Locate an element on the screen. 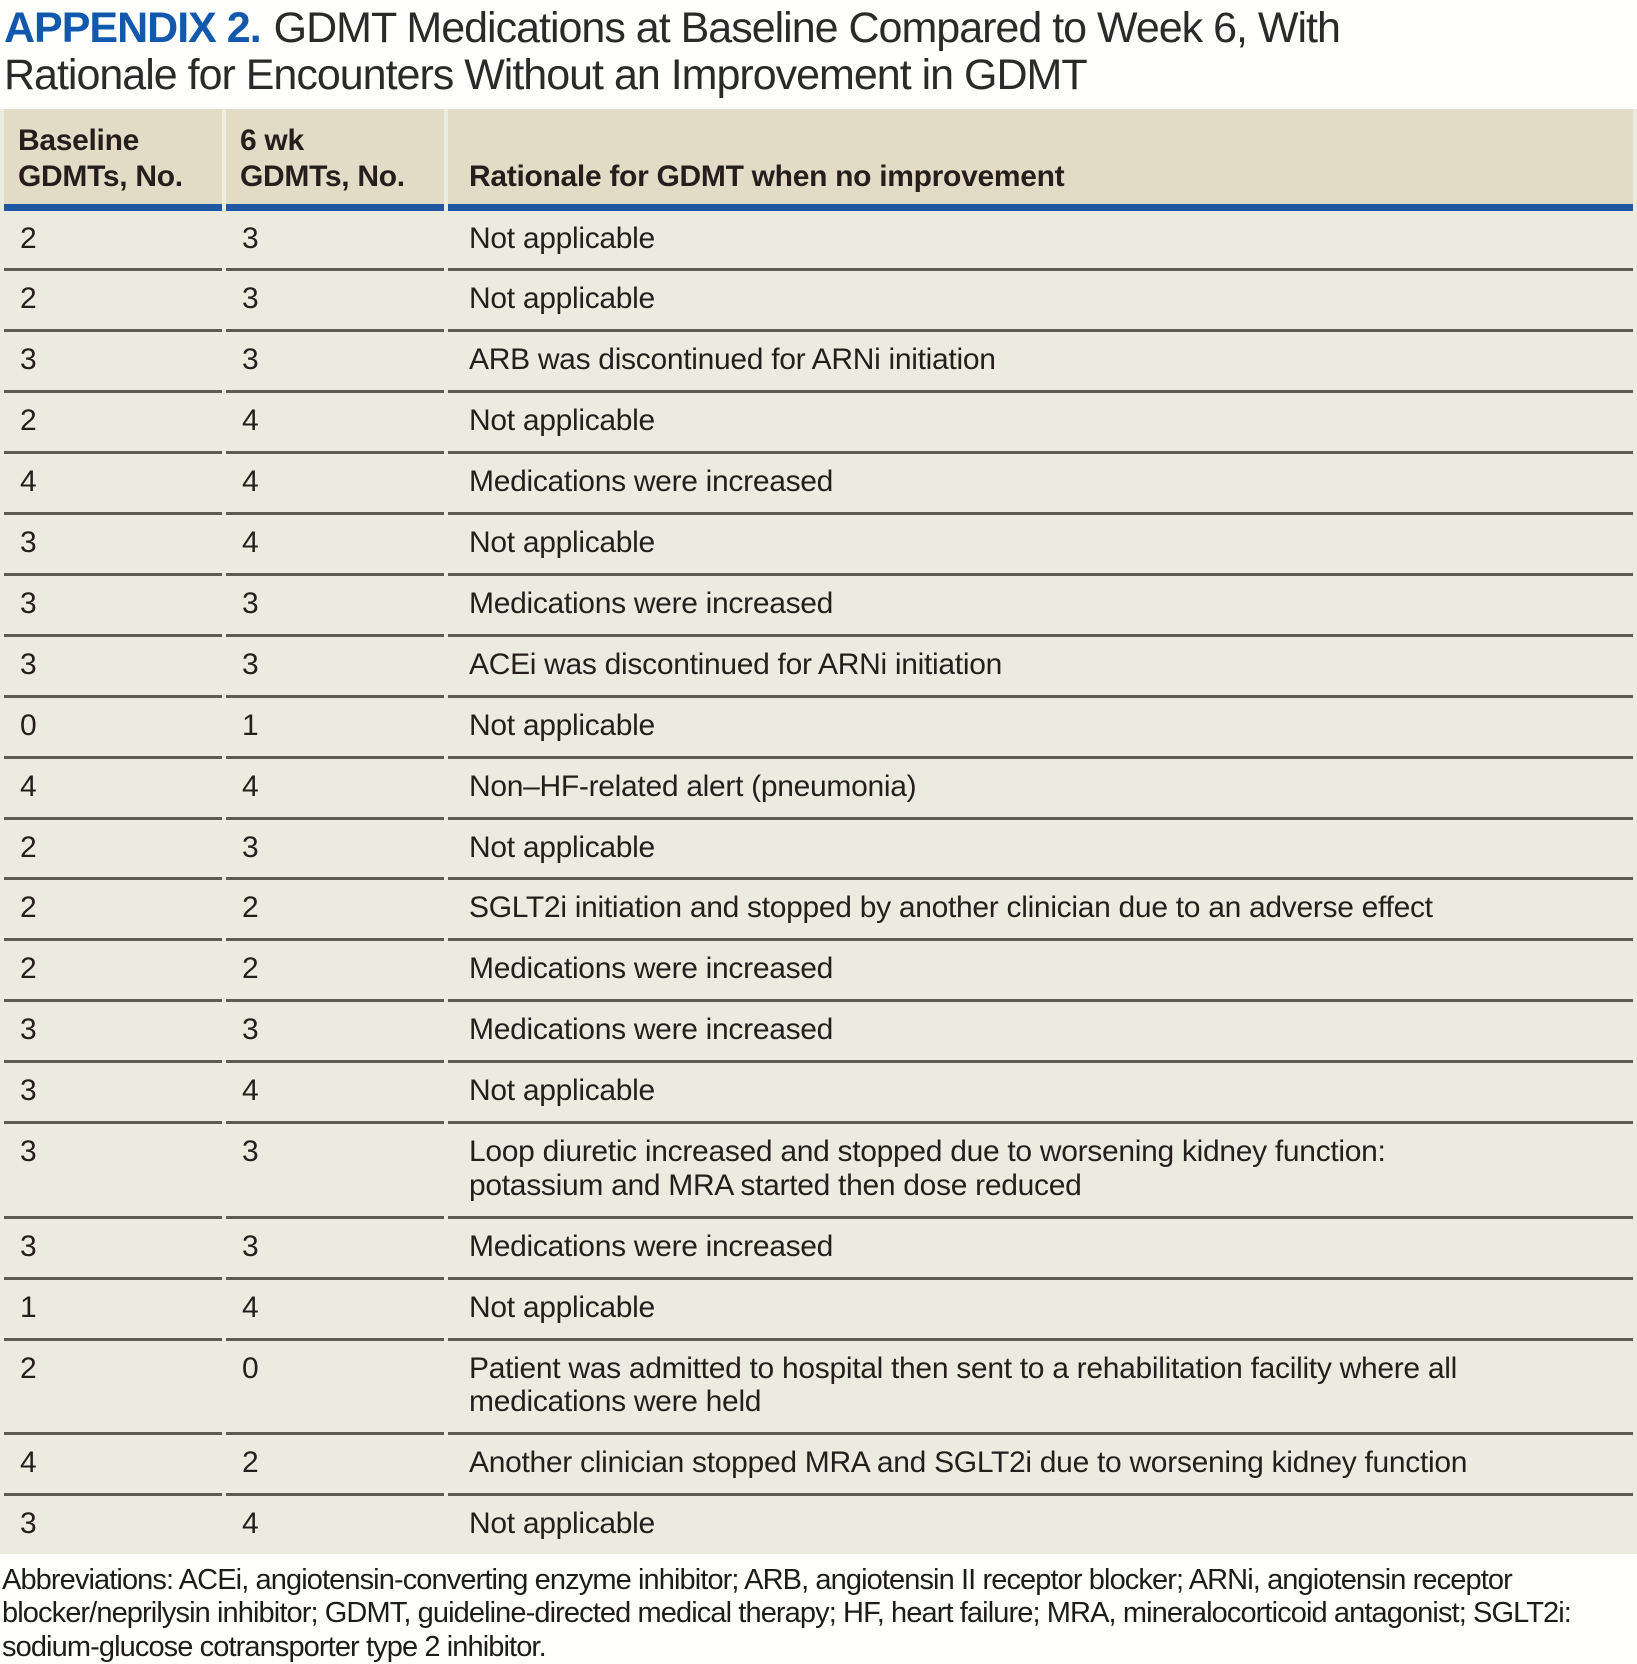 Image resolution: width=1637 pixels, height=1664 pixels. table-row: 2 4 Not applicable is located at coordinates (818, 421).